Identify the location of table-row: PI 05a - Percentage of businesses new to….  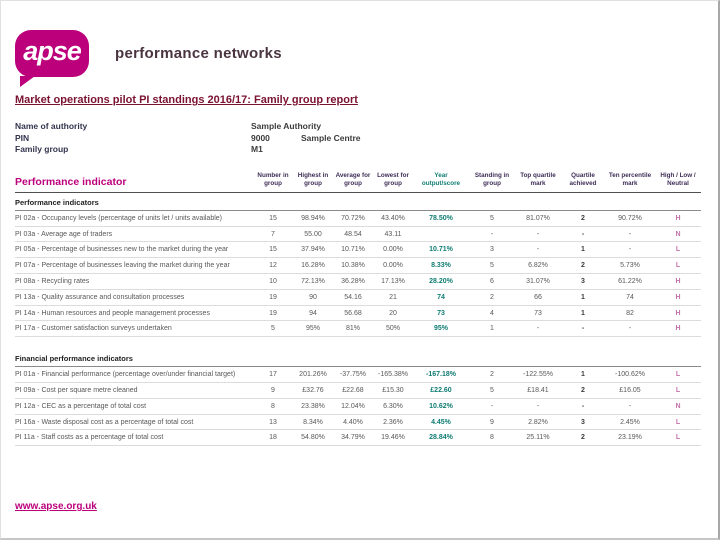
(358, 250).